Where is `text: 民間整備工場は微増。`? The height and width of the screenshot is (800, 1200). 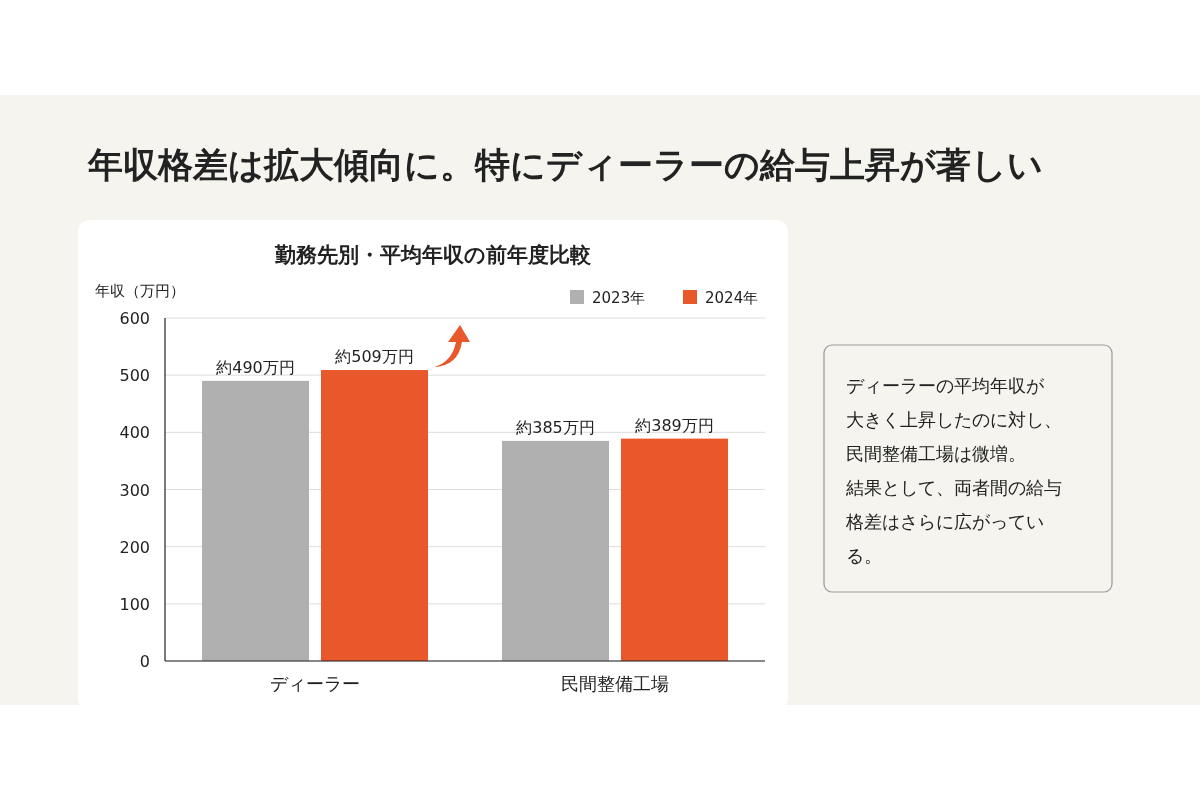
text: 民間整備工場は微増。 is located at coordinates (936, 453).